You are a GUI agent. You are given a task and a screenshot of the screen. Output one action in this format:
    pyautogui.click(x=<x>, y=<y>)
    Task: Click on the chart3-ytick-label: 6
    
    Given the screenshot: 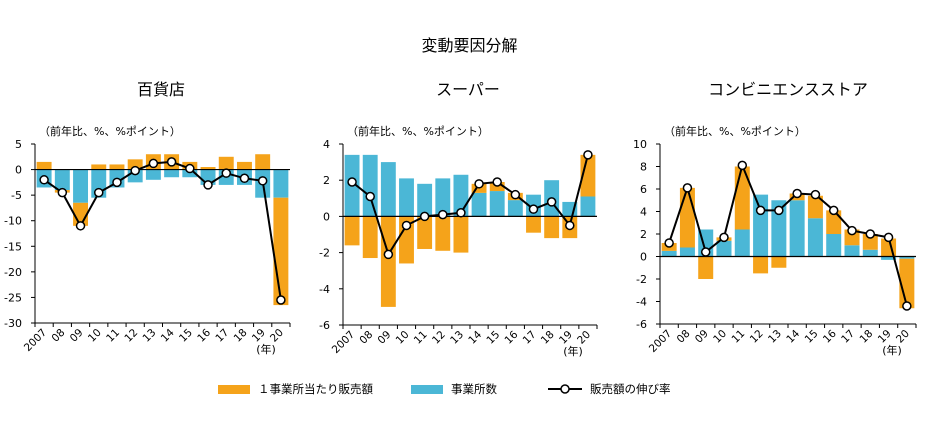 What is the action you would take?
    pyautogui.click(x=643, y=189)
    